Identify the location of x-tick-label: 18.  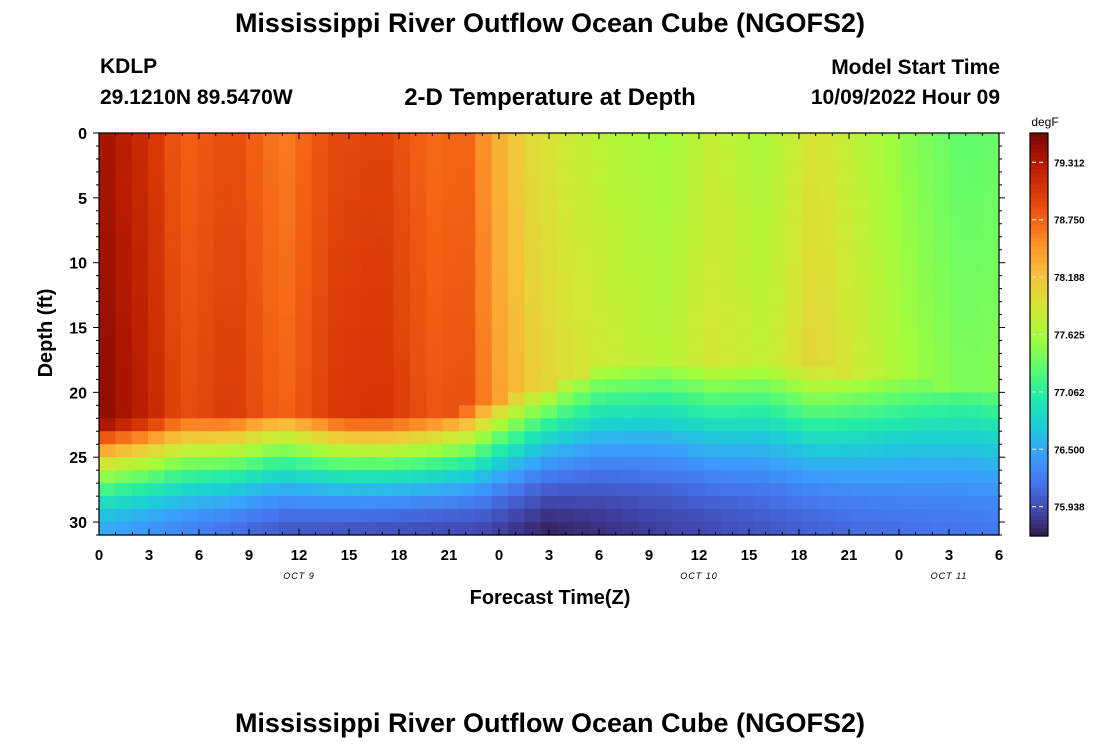
(799, 555).